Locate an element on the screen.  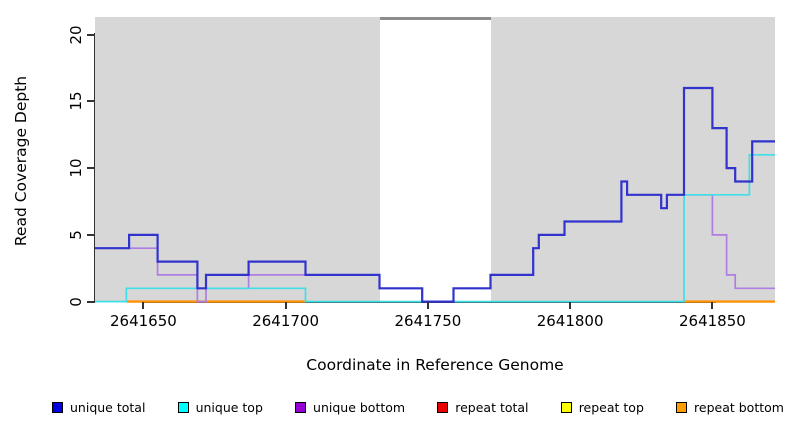
gap-region is located at coordinates (435, 159).